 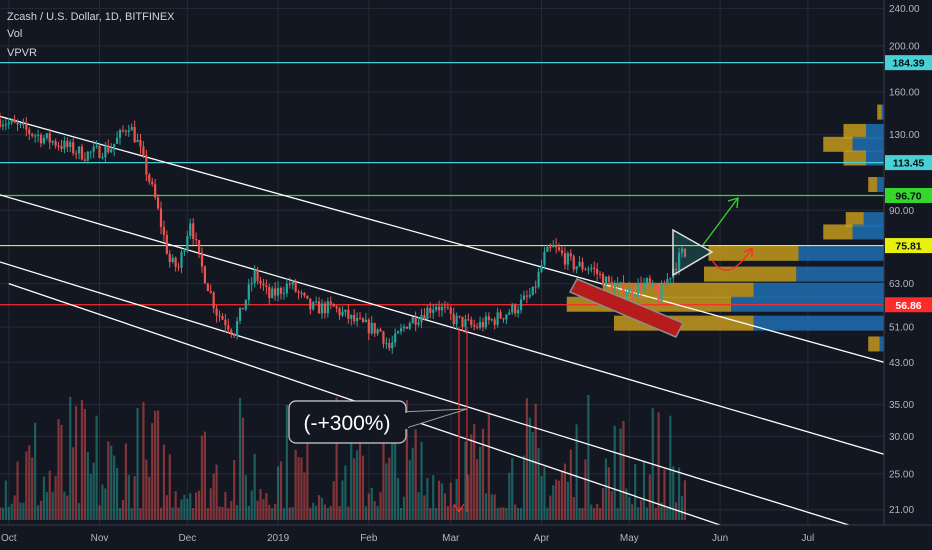 What do you see at coordinates (908, 305) in the screenshot?
I see `price-line-label-box` at bounding box center [908, 305].